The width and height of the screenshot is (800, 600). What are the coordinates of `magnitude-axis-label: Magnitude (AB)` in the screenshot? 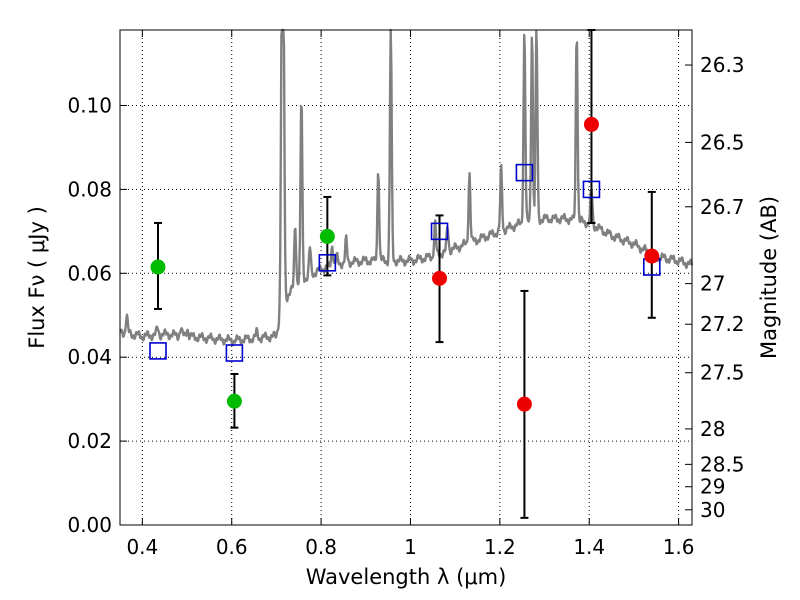 It's located at (769, 277).